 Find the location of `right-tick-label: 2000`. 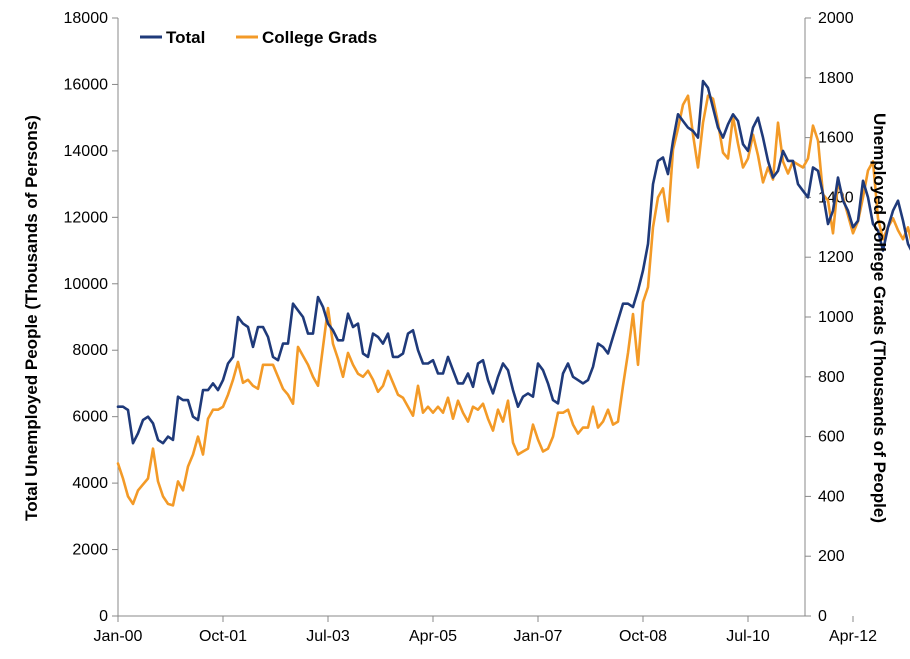

right-tick-label: 2000 is located at coordinates (836, 18).